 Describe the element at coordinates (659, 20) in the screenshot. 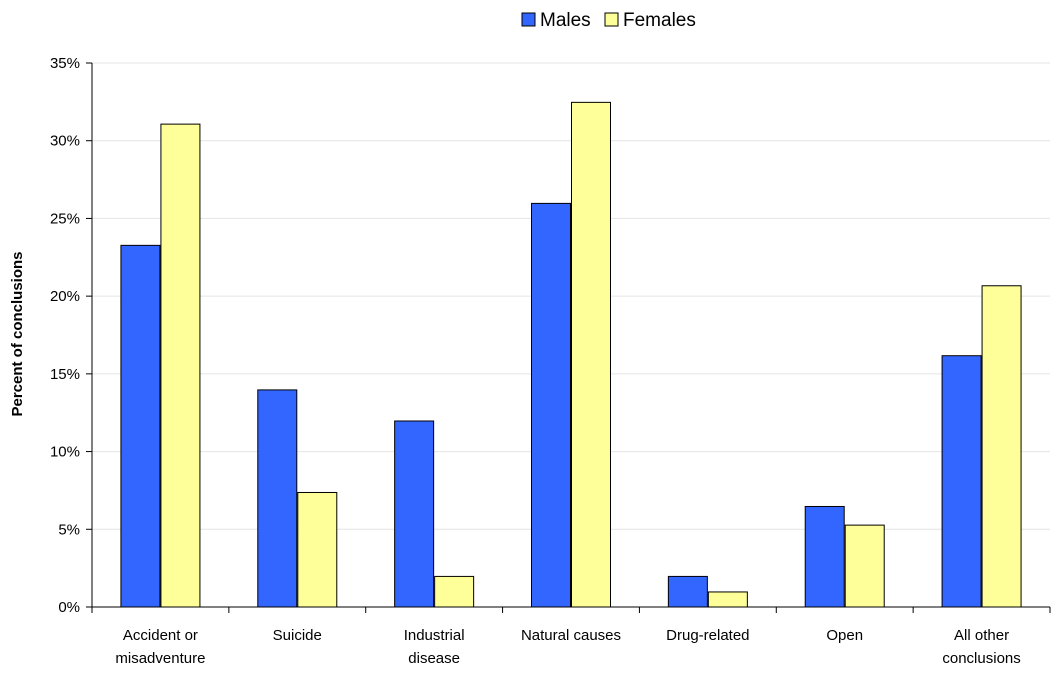

I see `legend-label-females: Females` at that location.